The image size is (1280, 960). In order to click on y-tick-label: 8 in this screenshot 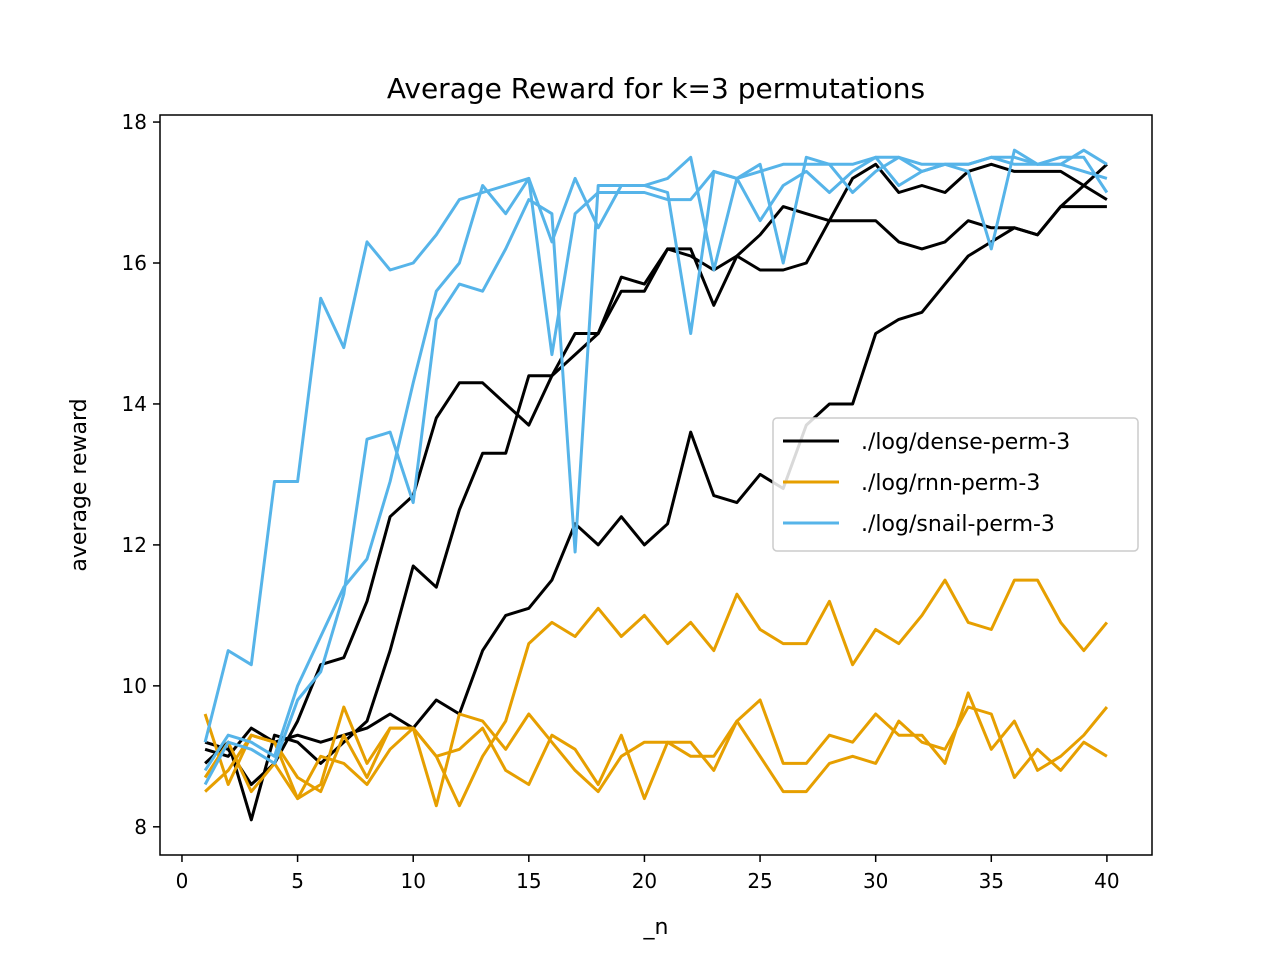, I will do `click(140, 827)`.